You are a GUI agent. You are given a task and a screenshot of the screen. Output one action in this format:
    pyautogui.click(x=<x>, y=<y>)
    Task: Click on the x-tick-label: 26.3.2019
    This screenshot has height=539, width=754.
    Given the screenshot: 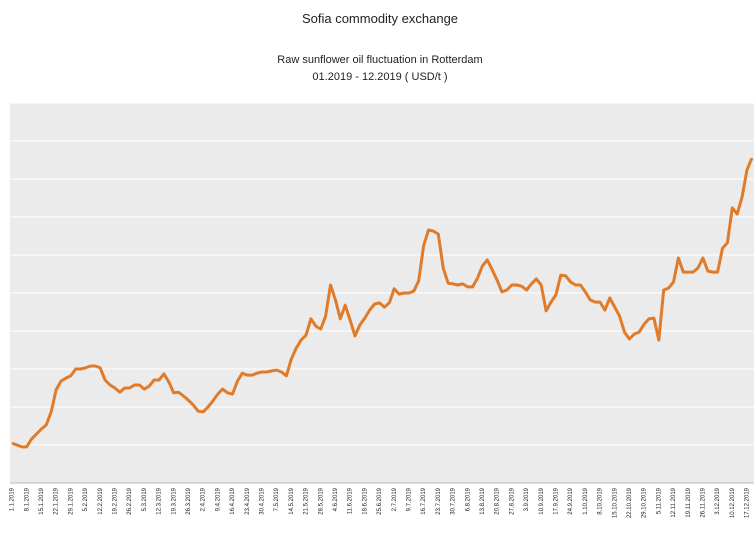 What is the action you would take?
    pyautogui.click(x=189, y=500)
    